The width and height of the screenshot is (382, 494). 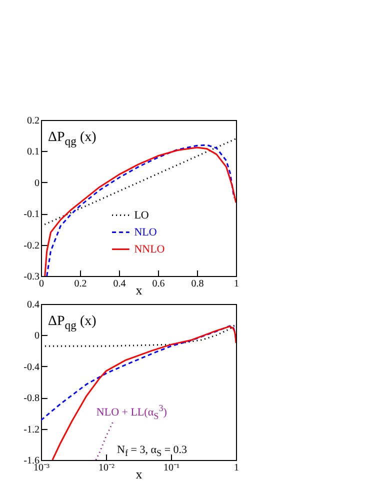 What do you see at coordinates (106, 468) in the screenshot?
I see `x-tick-label: 10⁻²` at bounding box center [106, 468].